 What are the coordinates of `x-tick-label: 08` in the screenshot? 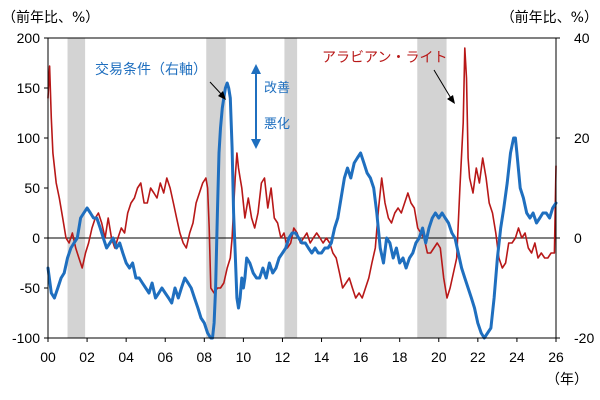 It's located at (205, 357).